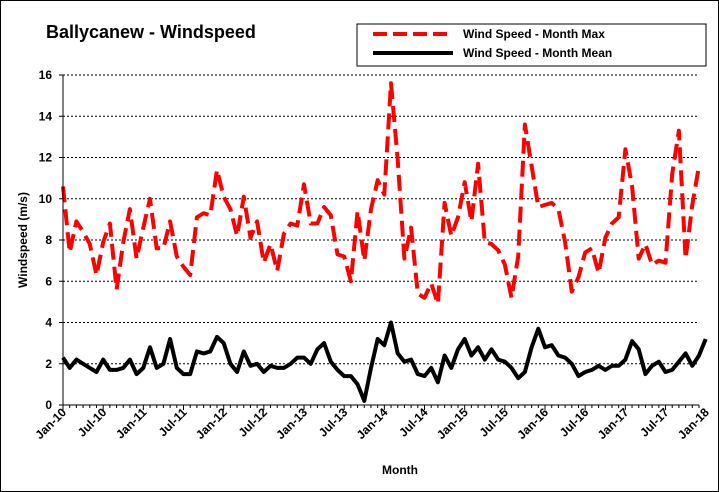 This screenshot has height=492, width=719. What do you see at coordinates (534, 34) in the screenshot?
I see `legend-label-max: Wind Speed - Month Max` at bounding box center [534, 34].